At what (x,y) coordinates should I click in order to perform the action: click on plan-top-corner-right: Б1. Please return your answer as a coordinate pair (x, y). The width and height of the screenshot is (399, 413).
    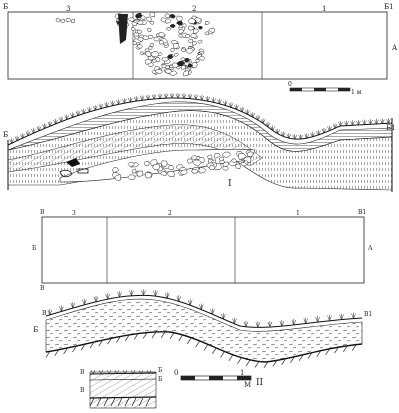
    Looking at the image, I should click on (389, 7).